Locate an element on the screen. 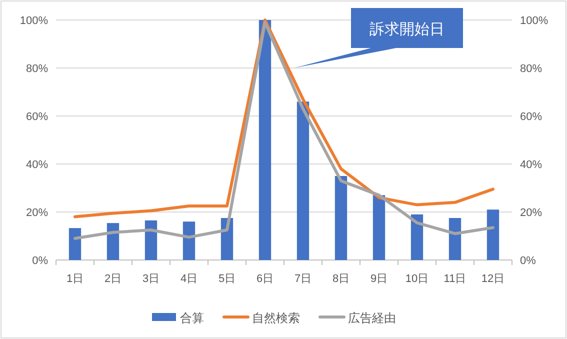  x-tick-label: 4日 is located at coordinates (189, 279).